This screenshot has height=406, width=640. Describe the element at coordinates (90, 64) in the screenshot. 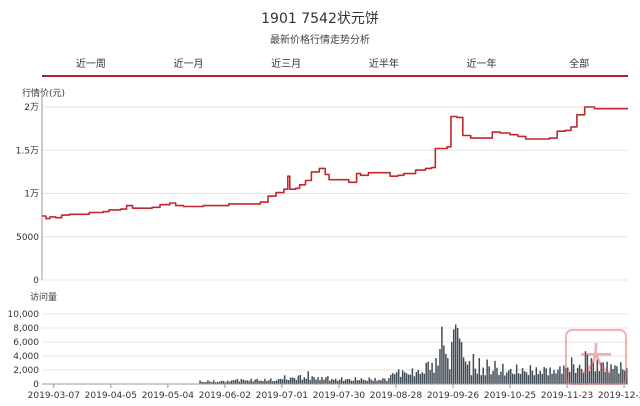

I see `tab-week: 近一周` at that location.